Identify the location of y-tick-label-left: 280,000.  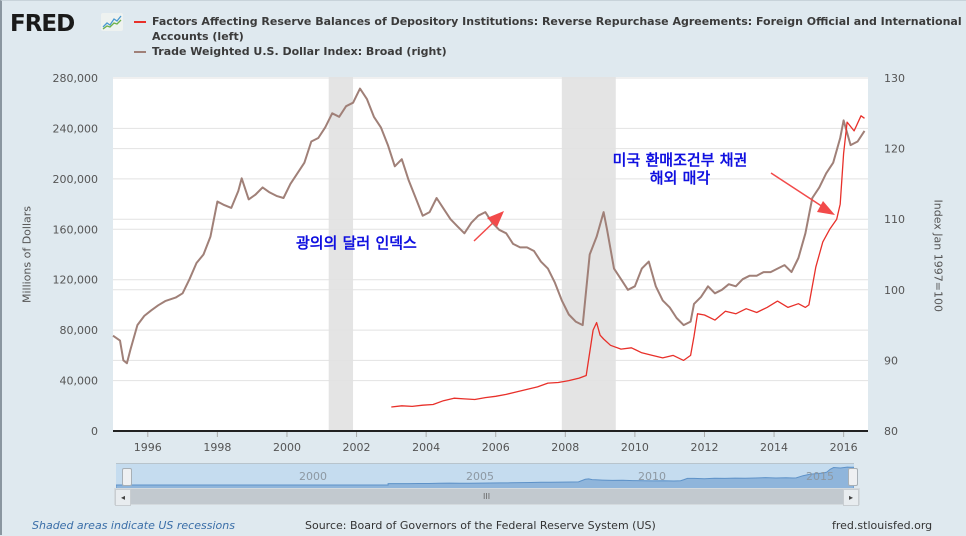
(76, 78).